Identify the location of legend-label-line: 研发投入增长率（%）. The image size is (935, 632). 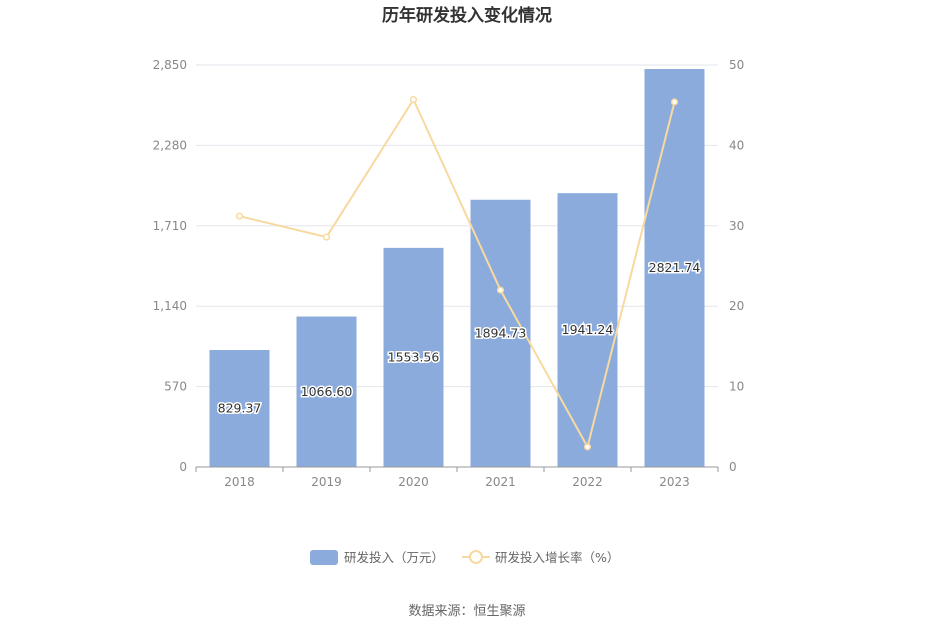
(557, 557).